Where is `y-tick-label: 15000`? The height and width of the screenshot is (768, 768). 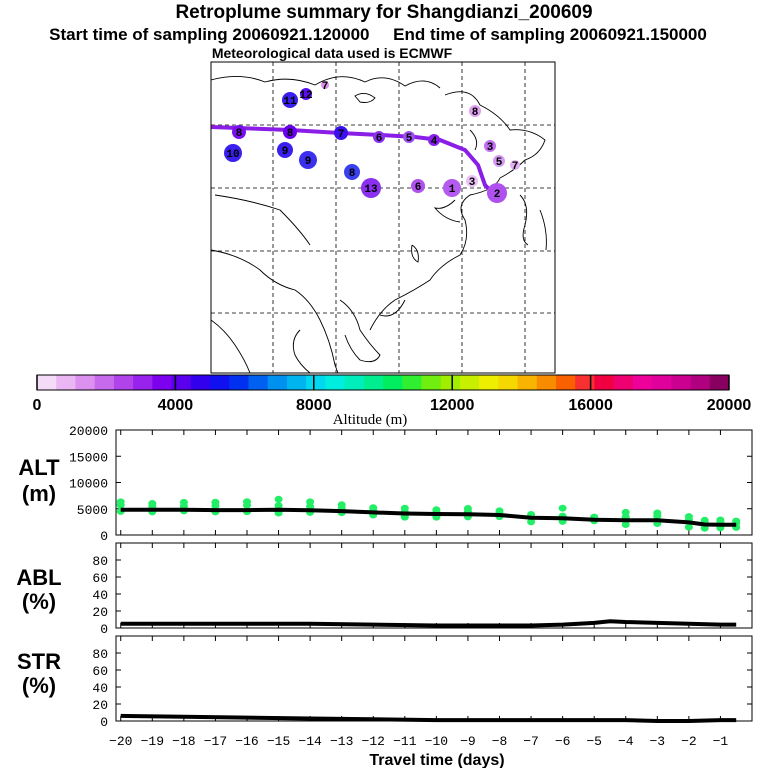 y-tick-label: 15000 is located at coordinates (88, 457).